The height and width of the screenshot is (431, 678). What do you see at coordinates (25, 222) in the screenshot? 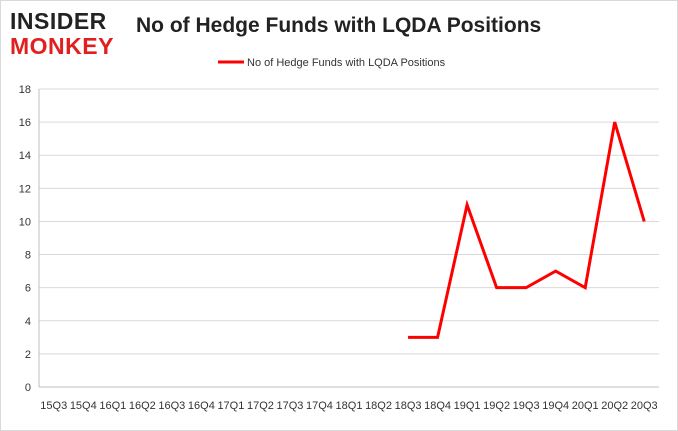
I see `y-tick-label: 10` at bounding box center [25, 222].